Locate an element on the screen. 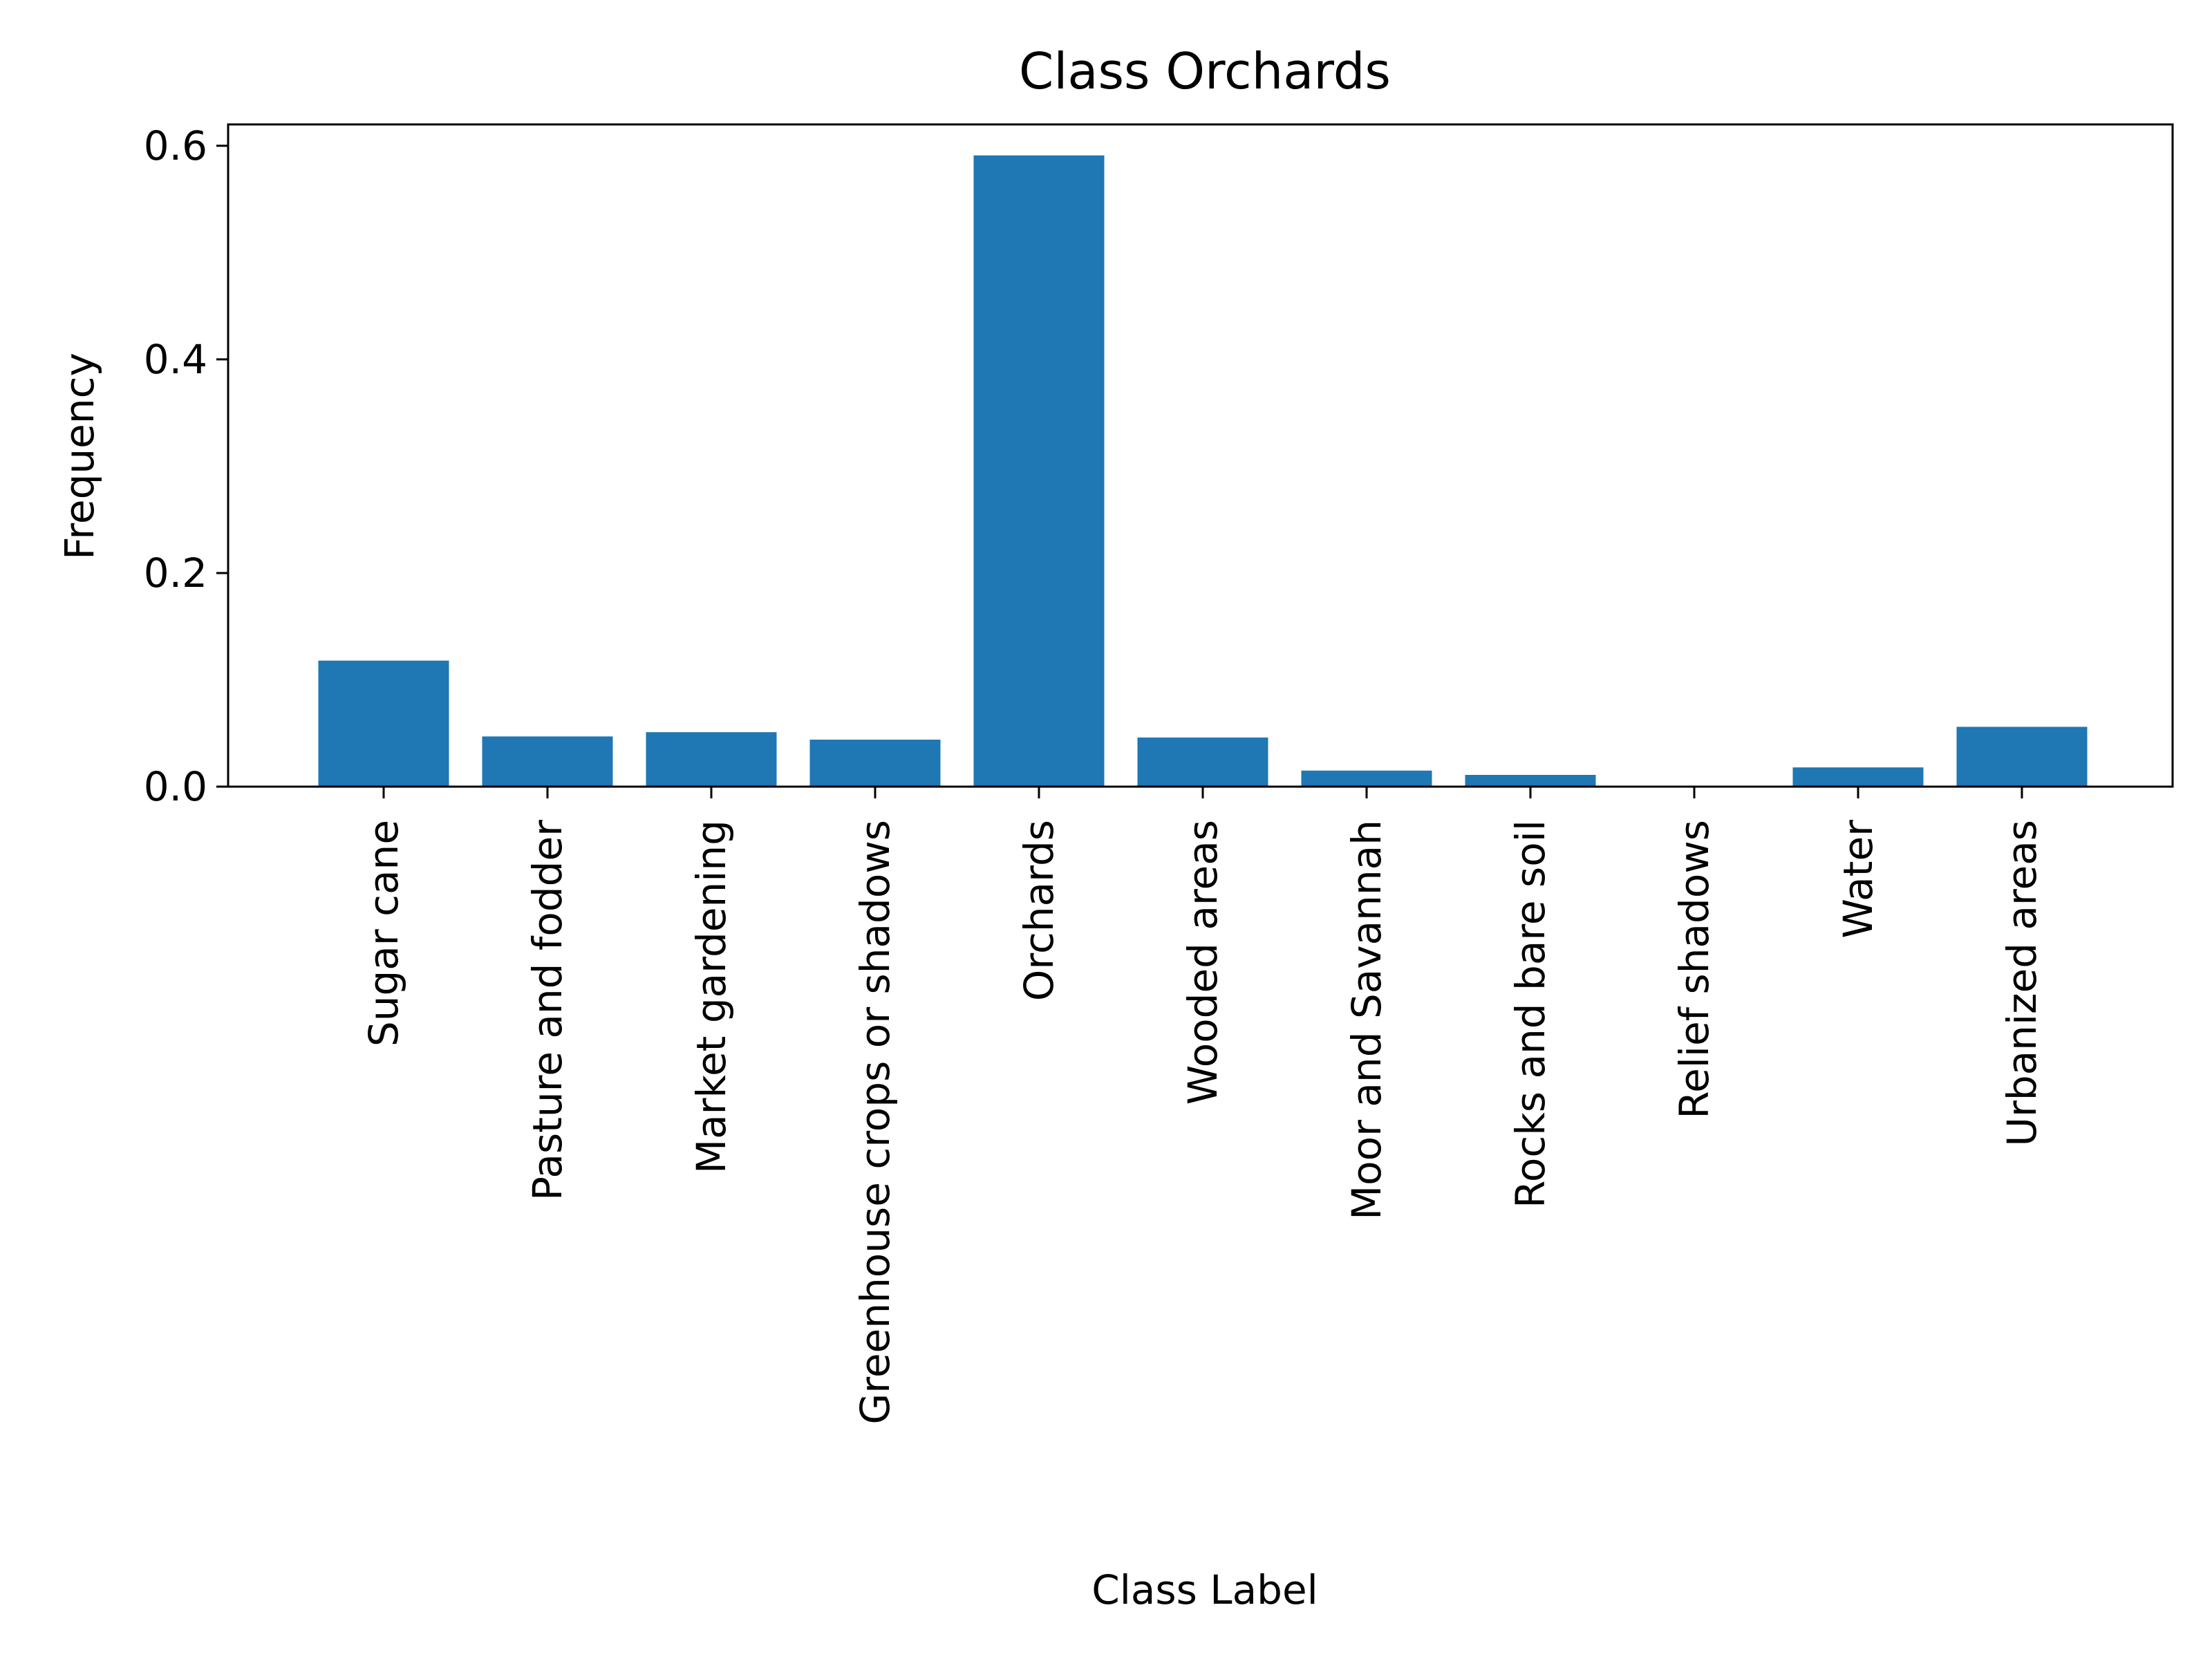 Image resolution: width=2212 pixels, height=1659 pixels. bar-rocks-and-bare-soil is located at coordinates (1530, 781).